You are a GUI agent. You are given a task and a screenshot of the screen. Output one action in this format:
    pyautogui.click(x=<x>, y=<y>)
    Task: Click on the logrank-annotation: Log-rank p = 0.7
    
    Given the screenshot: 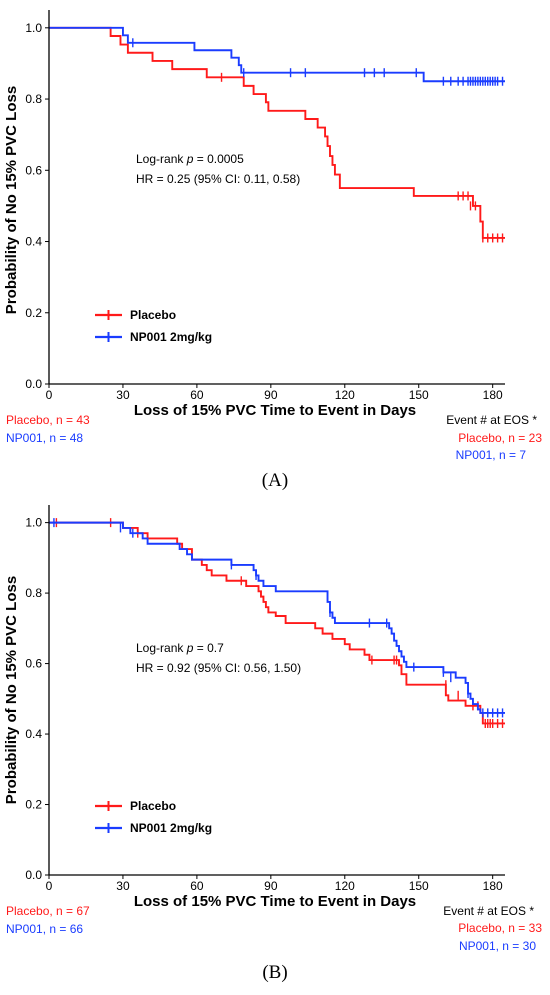 What is the action you would take?
    pyautogui.click(x=180, y=648)
    